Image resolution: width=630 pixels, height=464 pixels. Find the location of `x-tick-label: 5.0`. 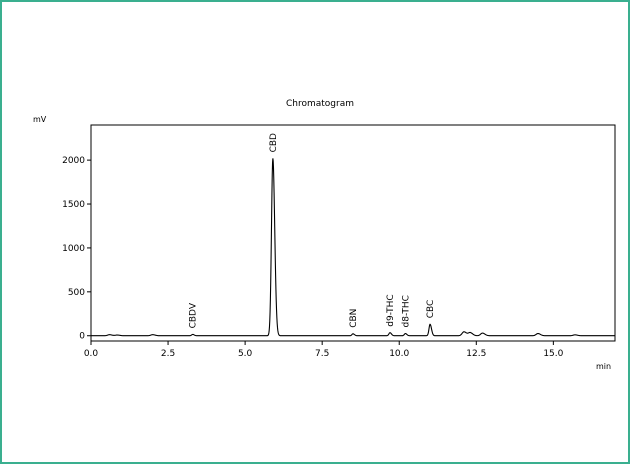

x-tick-label: 5.0 is located at coordinates (245, 354).